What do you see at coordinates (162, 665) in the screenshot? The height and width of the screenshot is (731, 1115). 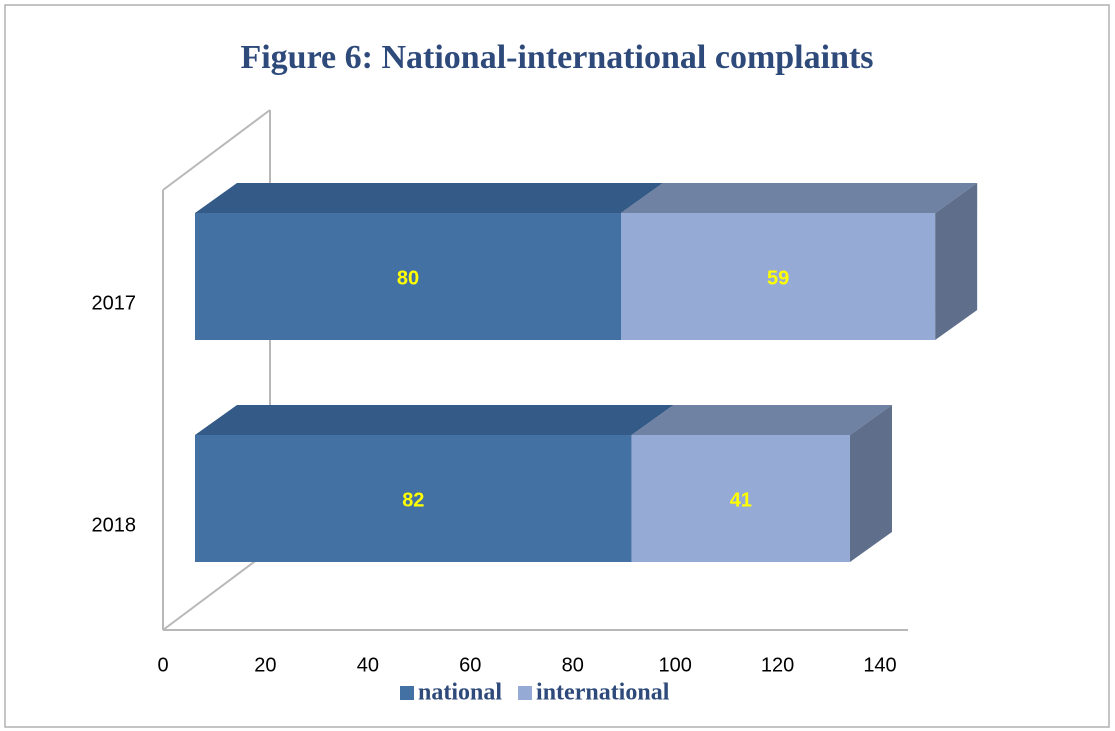 I see `x-tick-label: 0` at bounding box center [162, 665].